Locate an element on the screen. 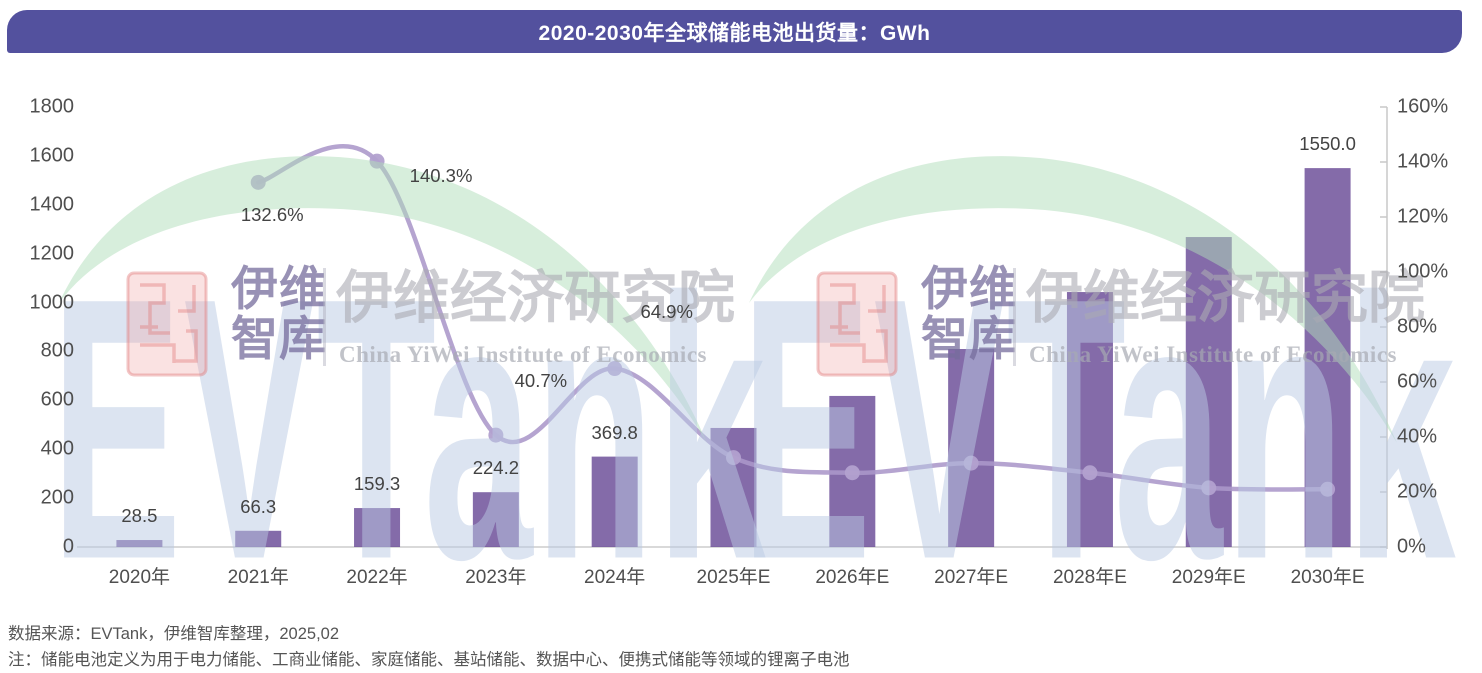  bar-2022年 is located at coordinates (377, 527).